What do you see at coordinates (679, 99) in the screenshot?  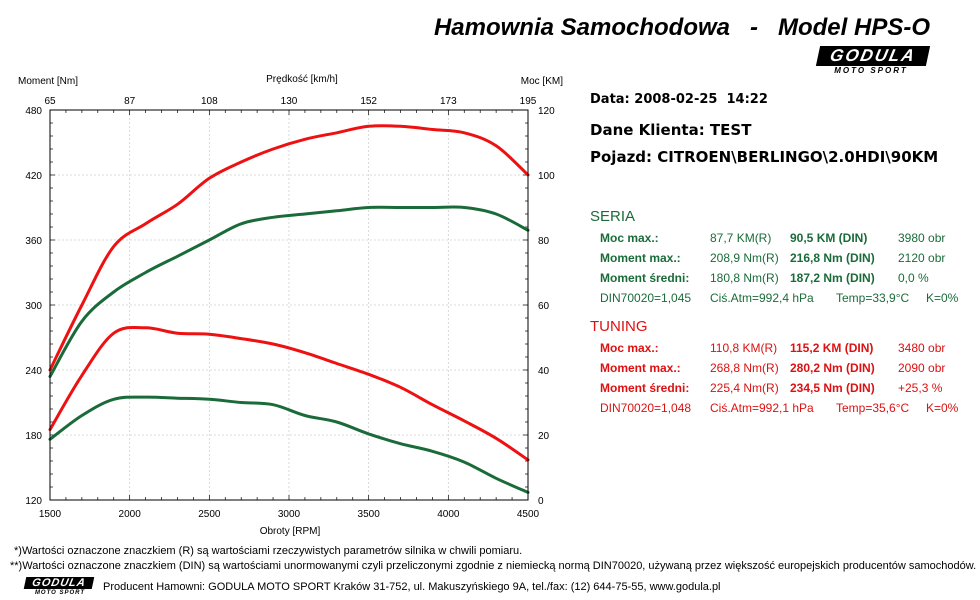 I see `test-date: Data: 2008-02-25 14:22` at bounding box center [679, 99].